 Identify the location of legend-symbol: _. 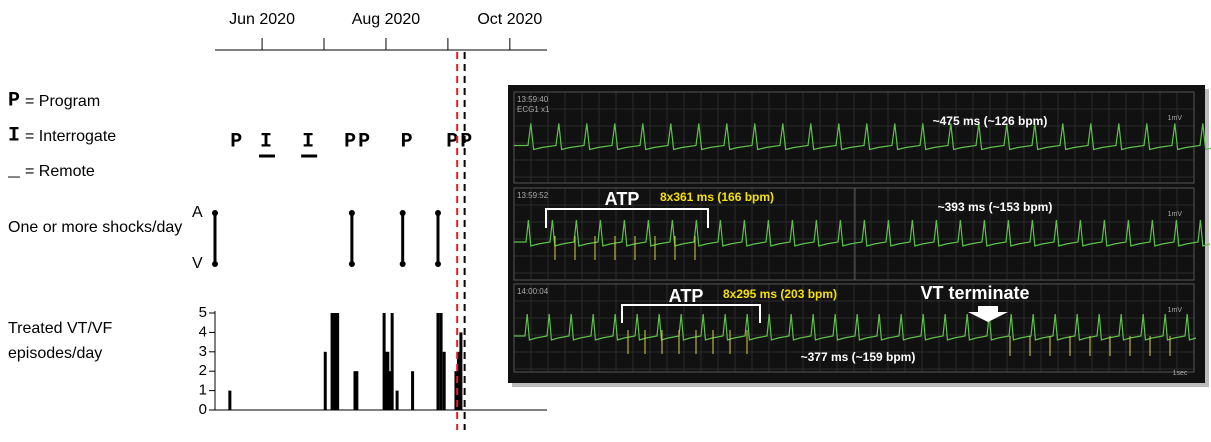
(14, 170).